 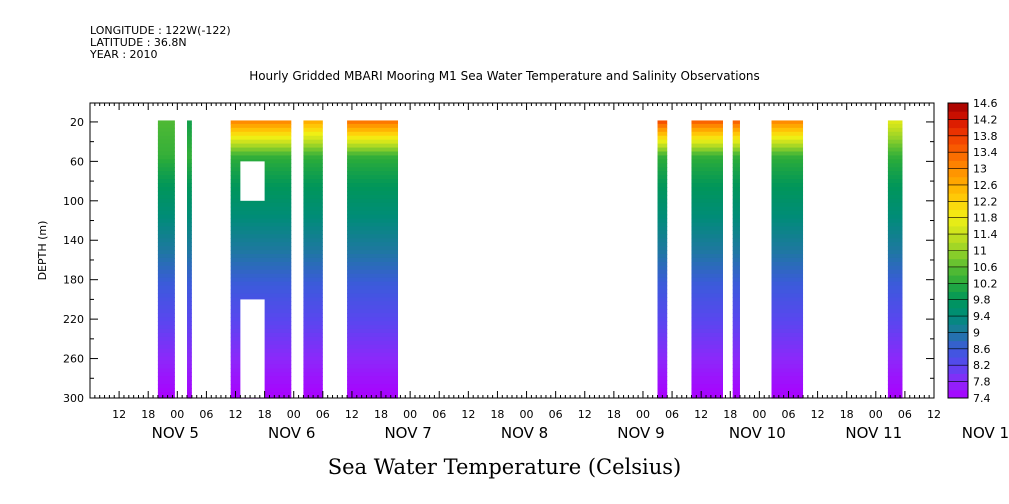 I want to click on year-label: YEAR : 2010, so click(x=124, y=54).